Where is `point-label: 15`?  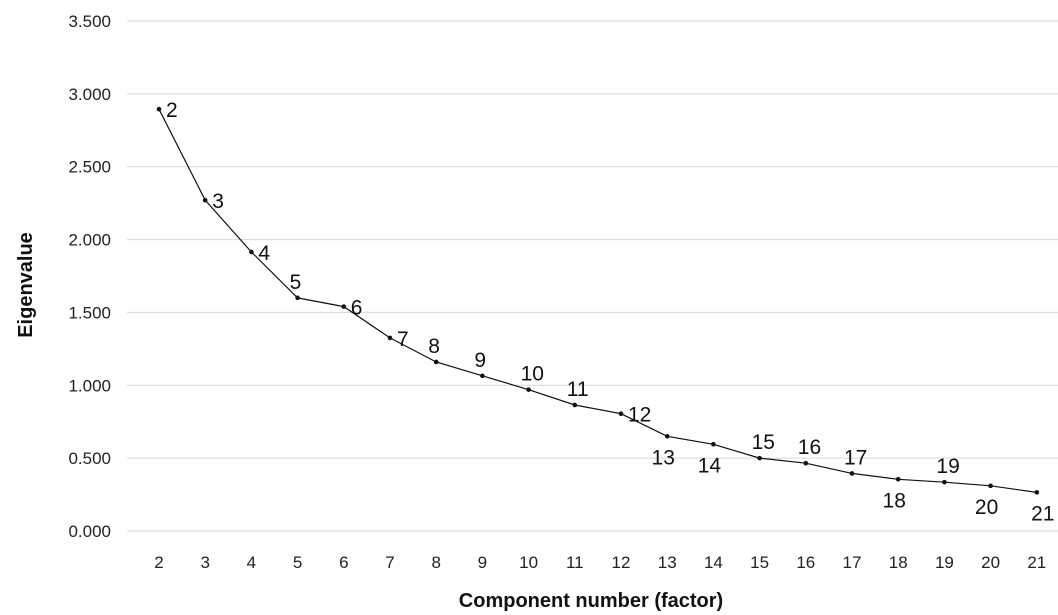 point-label: 15 is located at coordinates (763, 442).